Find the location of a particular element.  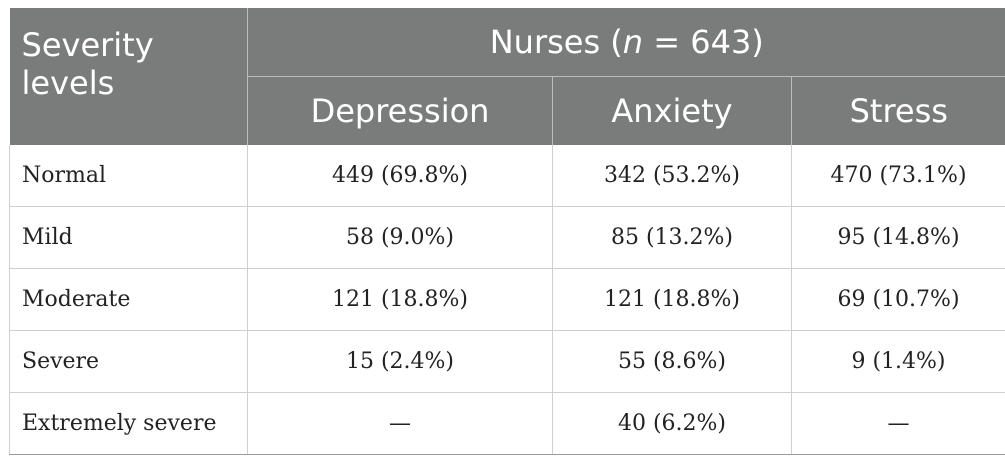

table-cell-stress: 9 (1.4%) is located at coordinates (897, 361).